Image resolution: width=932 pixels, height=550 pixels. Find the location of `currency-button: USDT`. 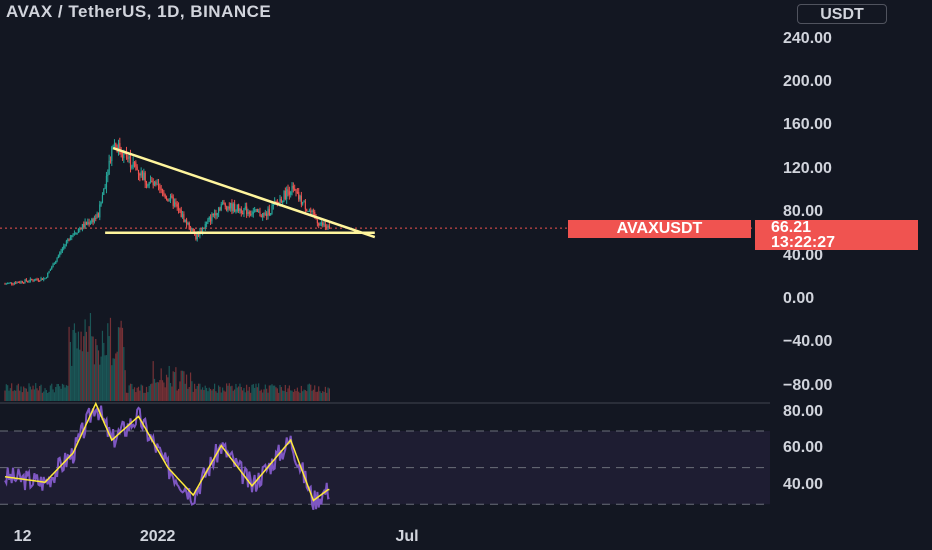

currency-button: USDT is located at coordinates (842, 14).